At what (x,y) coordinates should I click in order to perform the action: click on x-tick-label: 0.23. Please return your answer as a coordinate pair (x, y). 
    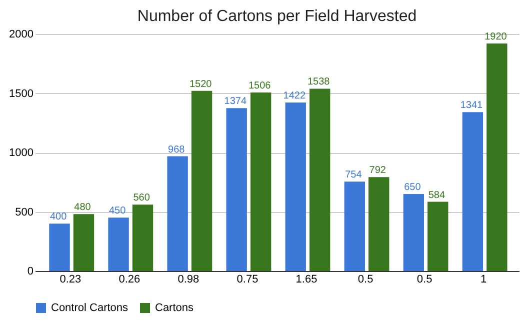
    Looking at the image, I should click on (71, 280).